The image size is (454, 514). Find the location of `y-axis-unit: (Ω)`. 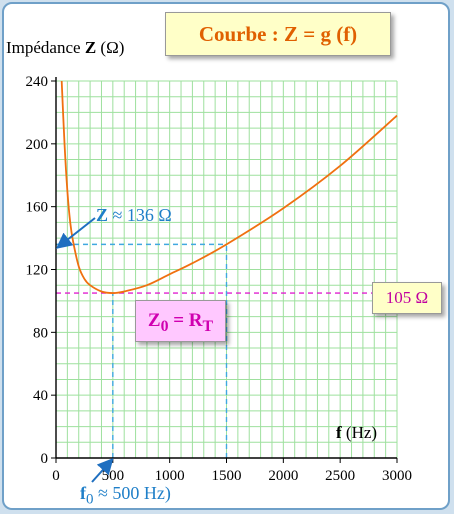

y-axis-unit: (Ω) is located at coordinates (110, 47).